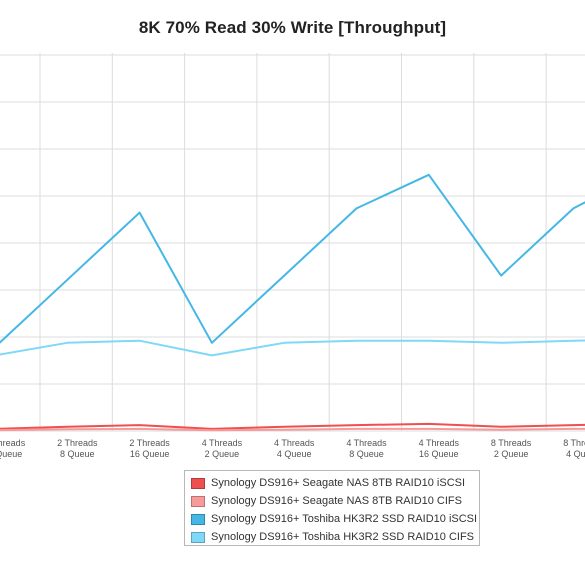  Describe the element at coordinates (77, 448) in the screenshot. I see `x-tick-label: 2 Threads 8 Queue` at that location.